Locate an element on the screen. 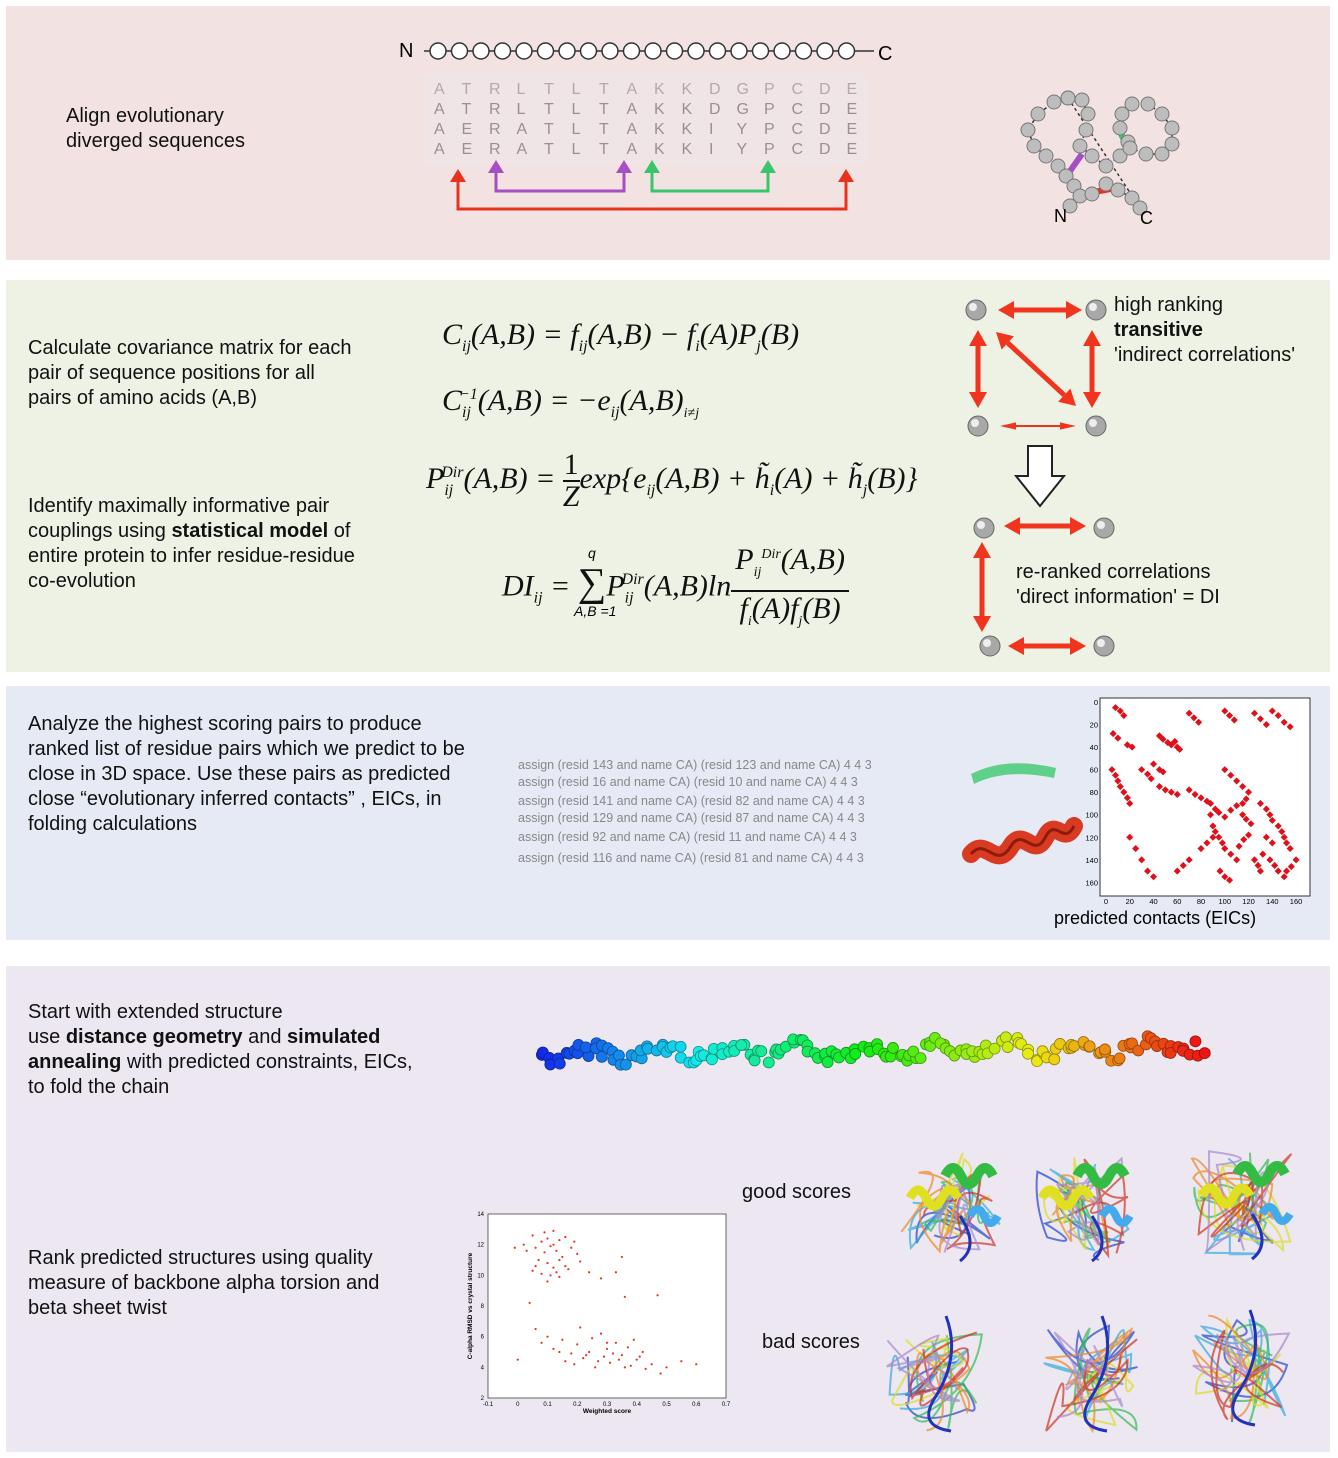 This screenshot has height=1458, width=1338. direct-arrow-bottom-head is located at coordinates (1016, 646).